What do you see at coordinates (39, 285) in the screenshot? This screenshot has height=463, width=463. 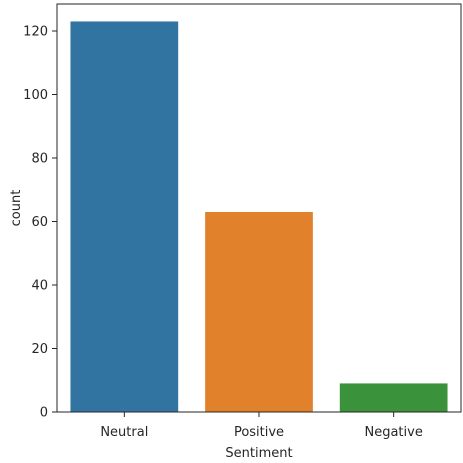 I see `y-tick-label: 40` at bounding box center [39, 285].